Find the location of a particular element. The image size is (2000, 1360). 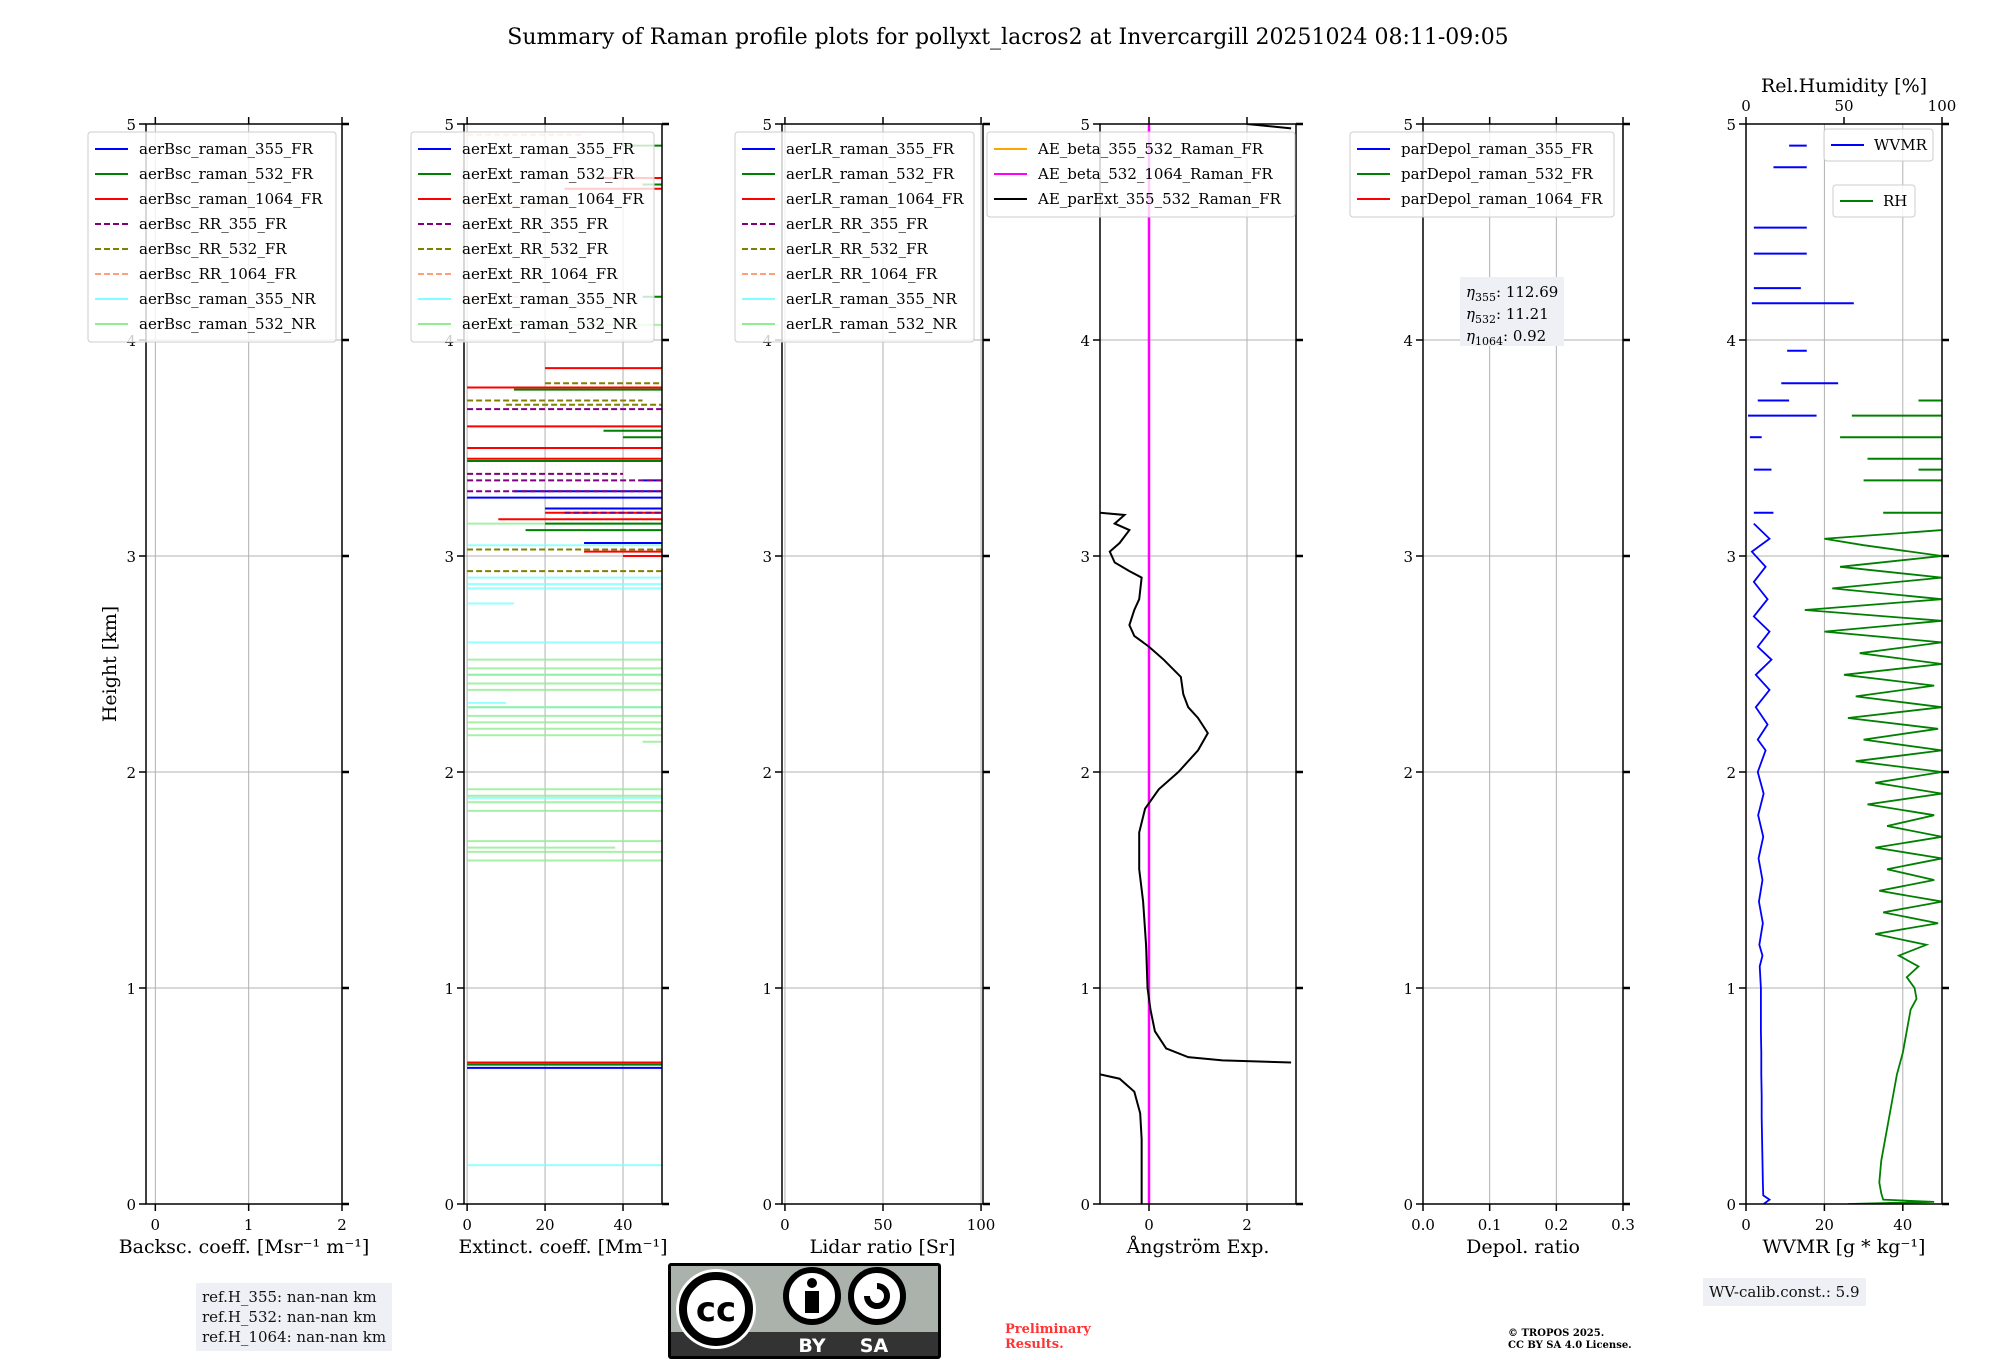

plot-area is located at coordinates (1196, 664).